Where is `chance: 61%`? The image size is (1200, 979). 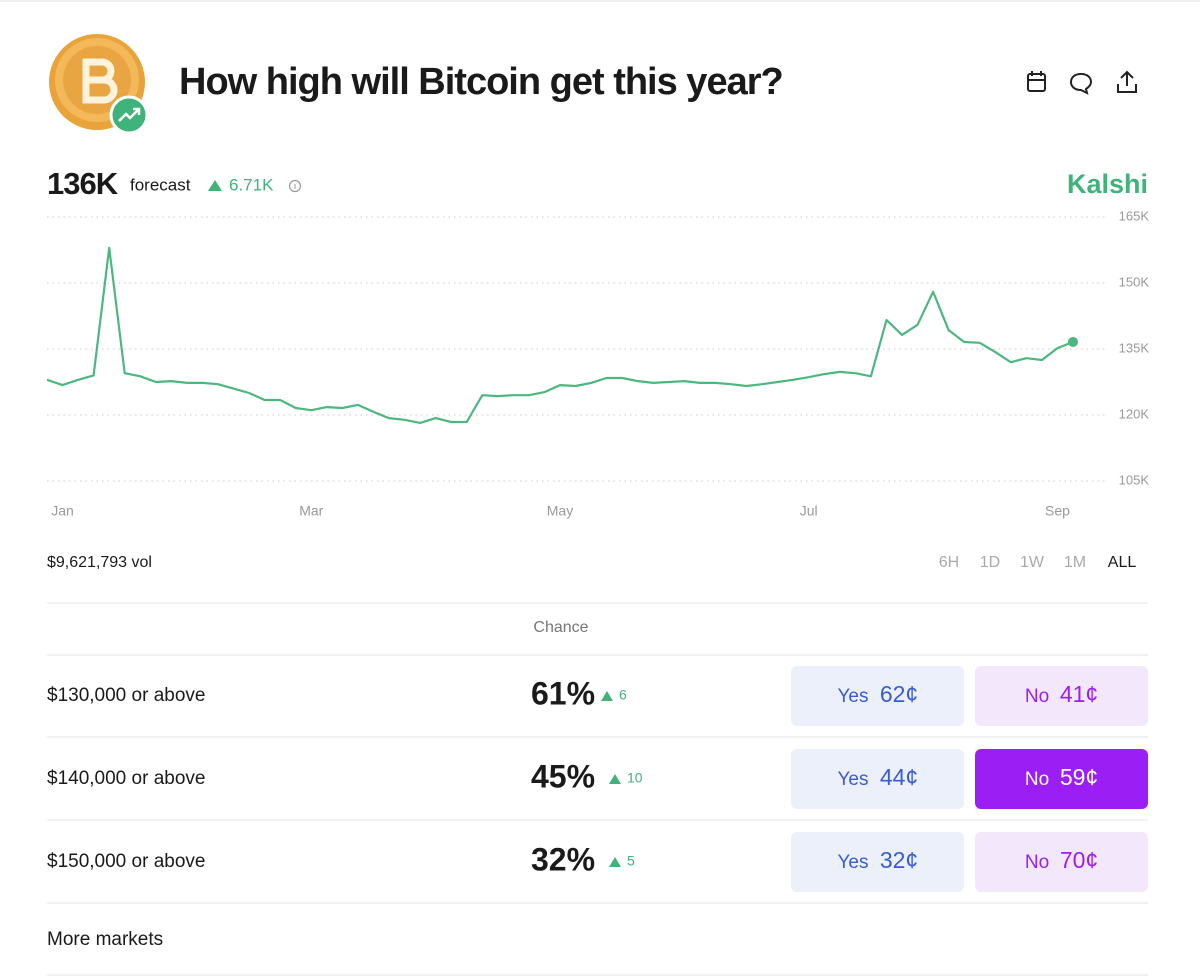 chance: 61% is located at coordinates (563, 693).